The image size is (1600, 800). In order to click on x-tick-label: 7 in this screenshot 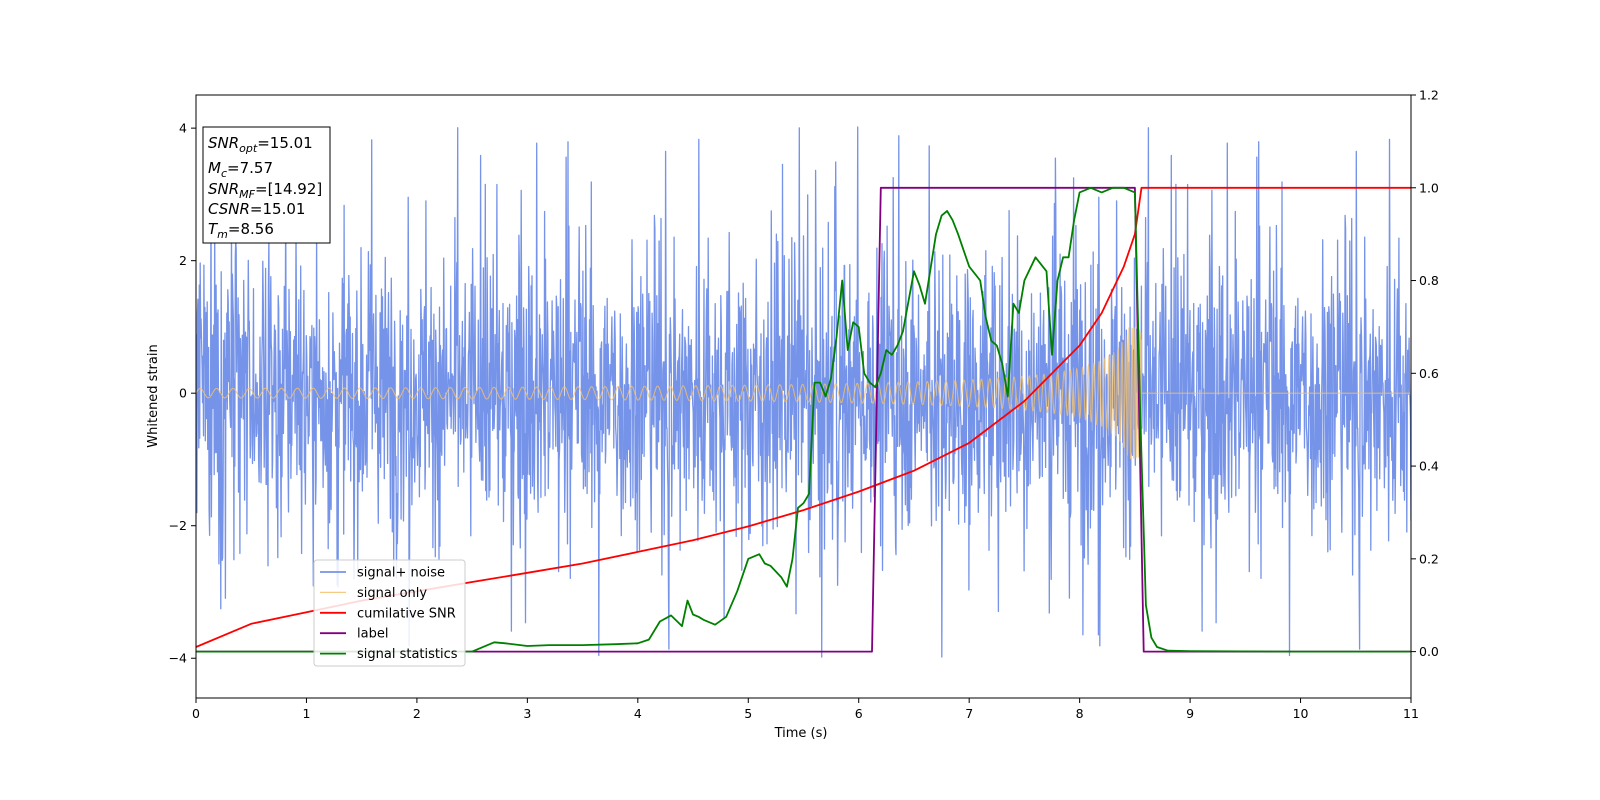, I will do `click(969, 713)`.